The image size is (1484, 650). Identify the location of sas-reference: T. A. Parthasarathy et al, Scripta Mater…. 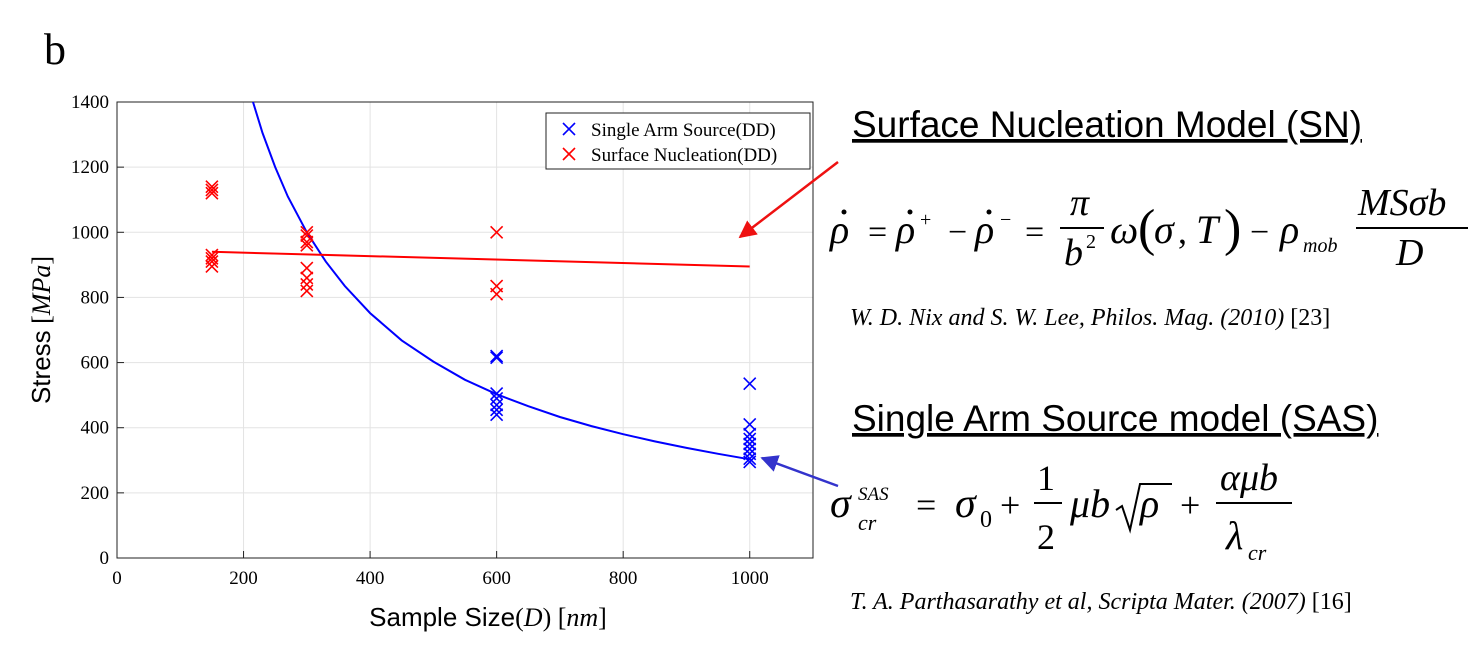
(1101, 602).